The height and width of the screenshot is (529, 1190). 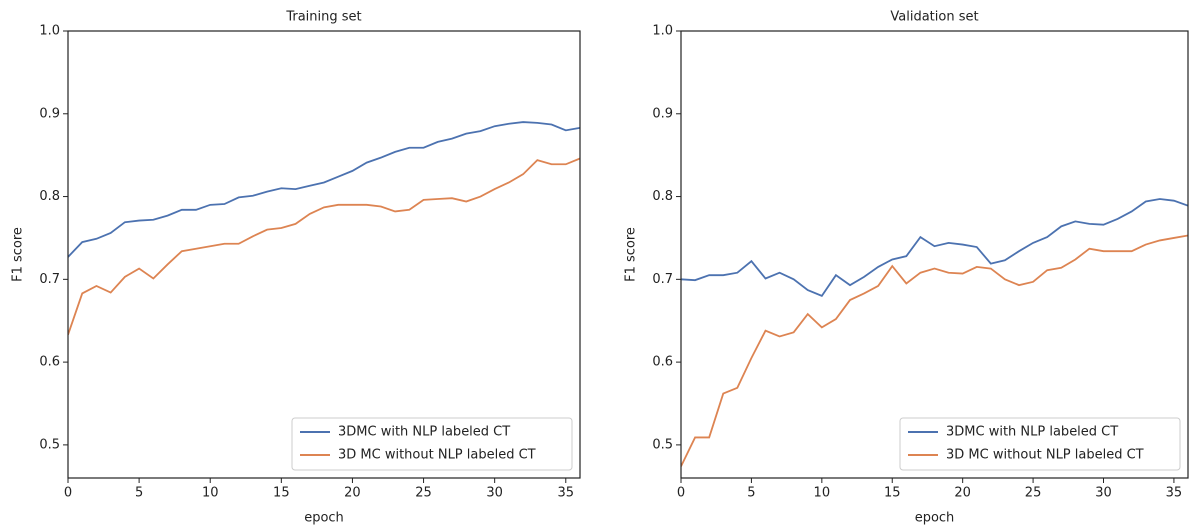 What do you see at coordinates (934, 17) in the screenshot?
I see `chart-title: Validation set` at bounding box center [934, 17].